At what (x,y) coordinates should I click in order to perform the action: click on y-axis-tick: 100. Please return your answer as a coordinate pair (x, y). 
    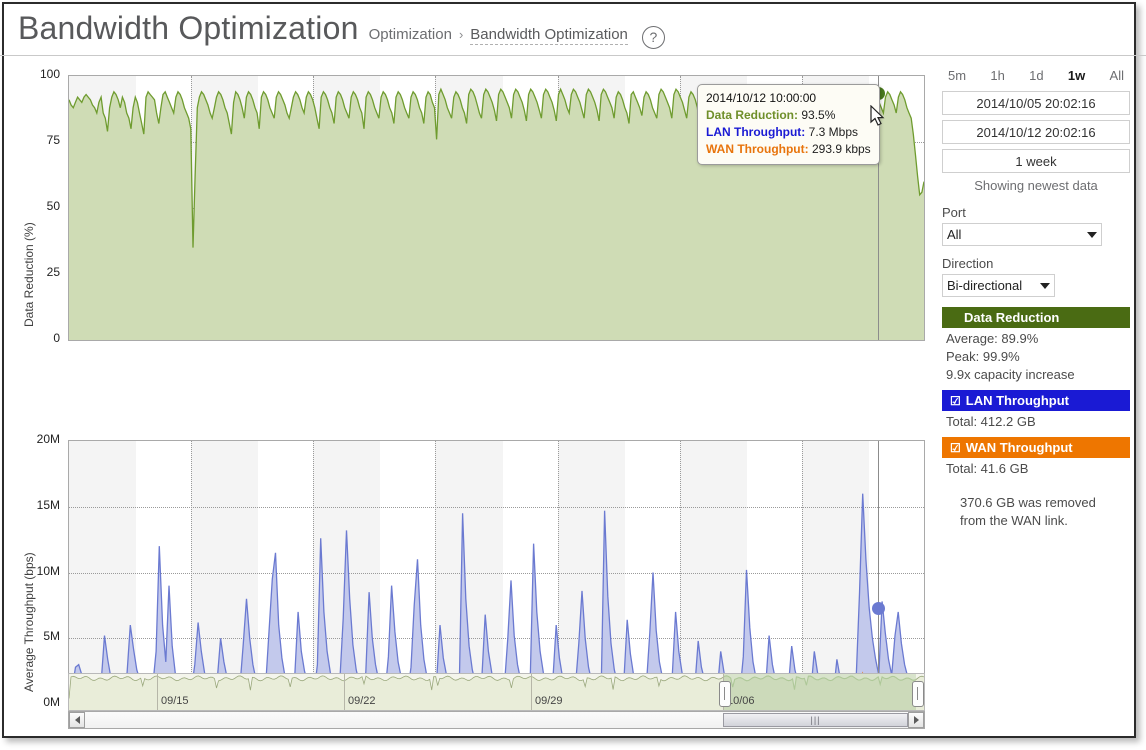
    Looking at the image, I should click on (49, 74).